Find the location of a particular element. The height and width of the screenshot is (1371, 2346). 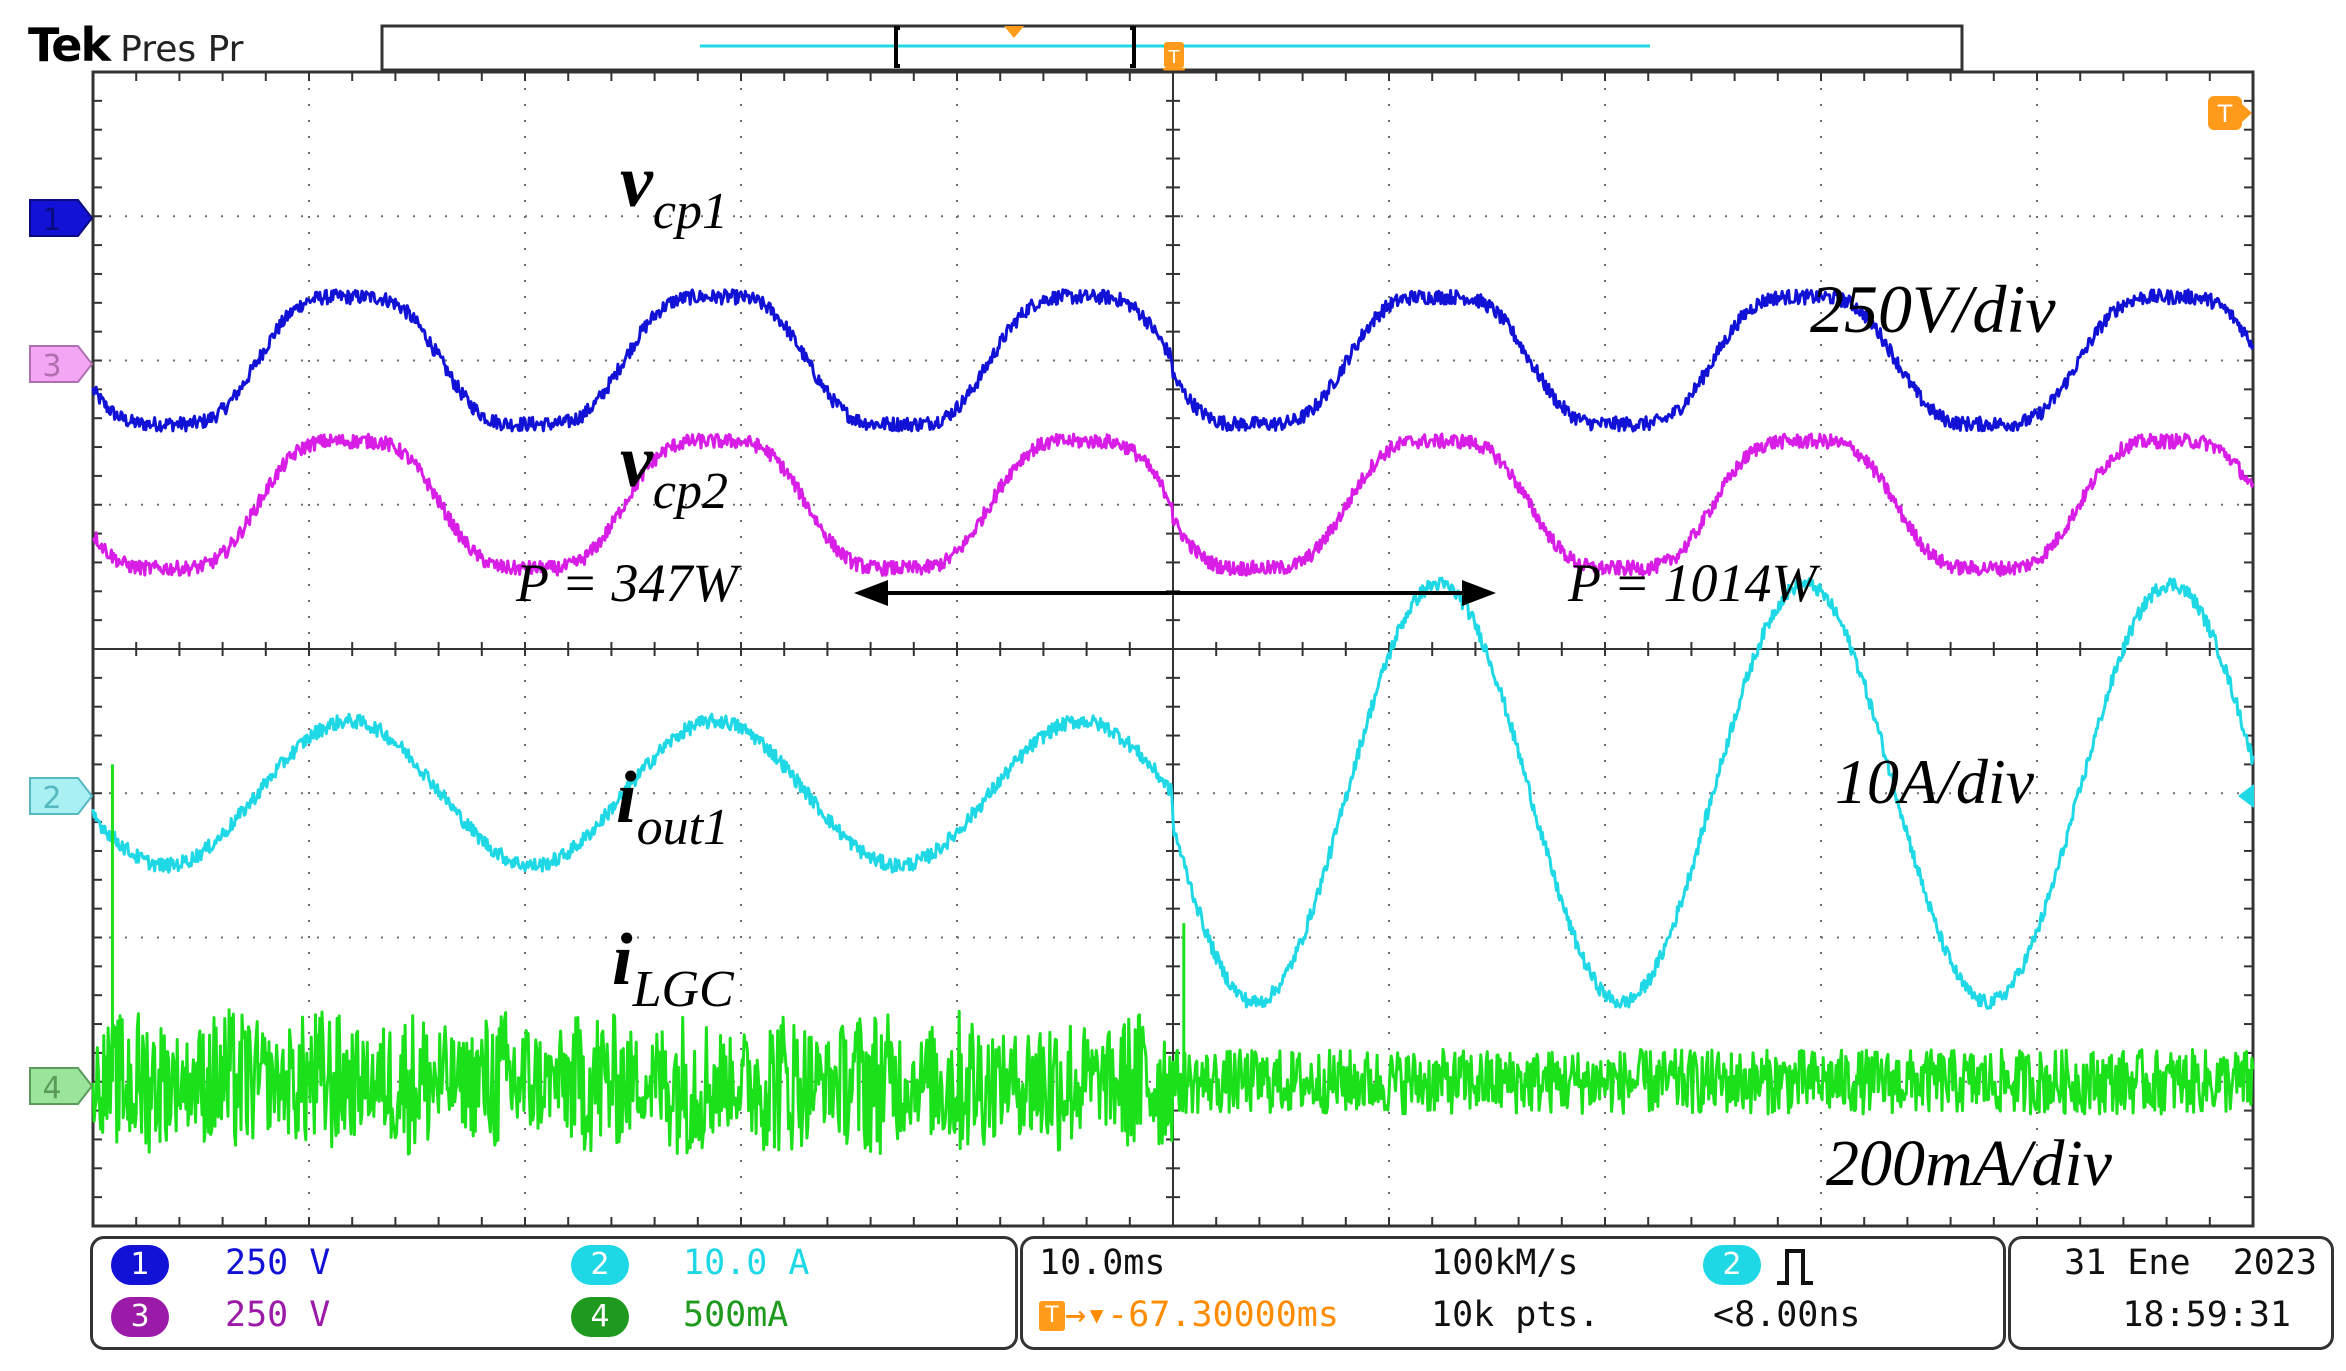

ch2-marker: 2 is located at coordinates (61, 796).